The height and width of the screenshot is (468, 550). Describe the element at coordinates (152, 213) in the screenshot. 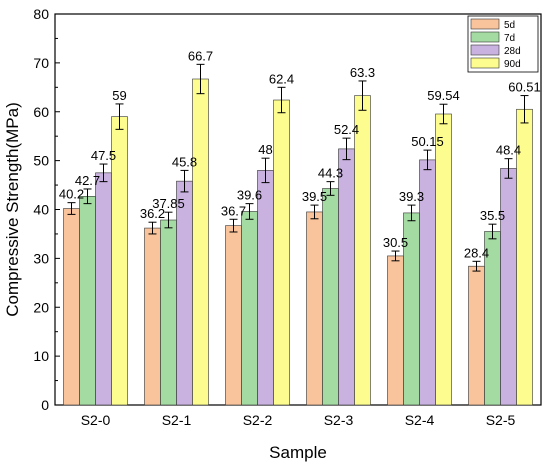

I see `data-label: 36.2` at that location.